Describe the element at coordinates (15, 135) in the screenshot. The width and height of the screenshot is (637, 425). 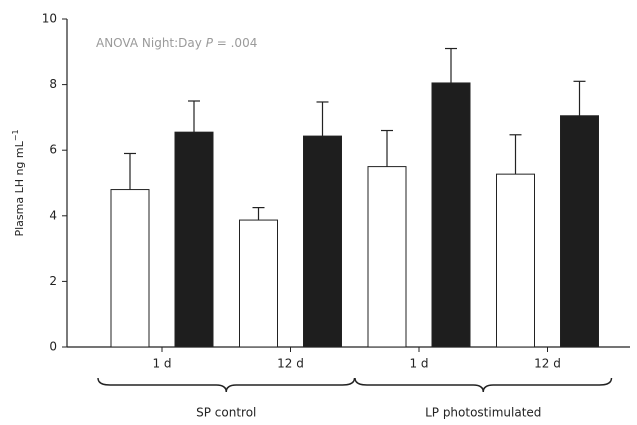
I see `y-label-sup: −1` at that location.